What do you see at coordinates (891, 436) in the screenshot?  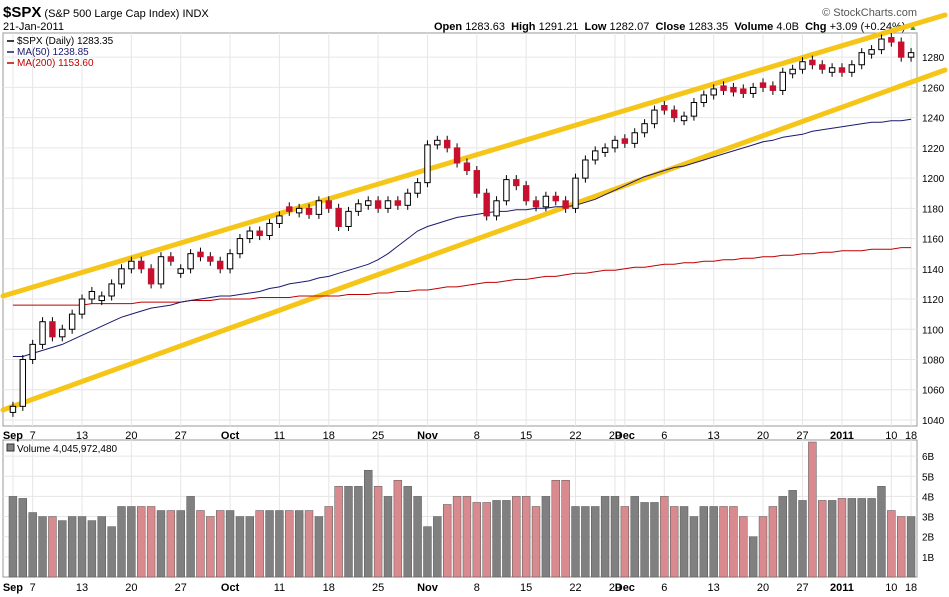 I see `x-tick-label: 10` at bounding box center [891, 436].